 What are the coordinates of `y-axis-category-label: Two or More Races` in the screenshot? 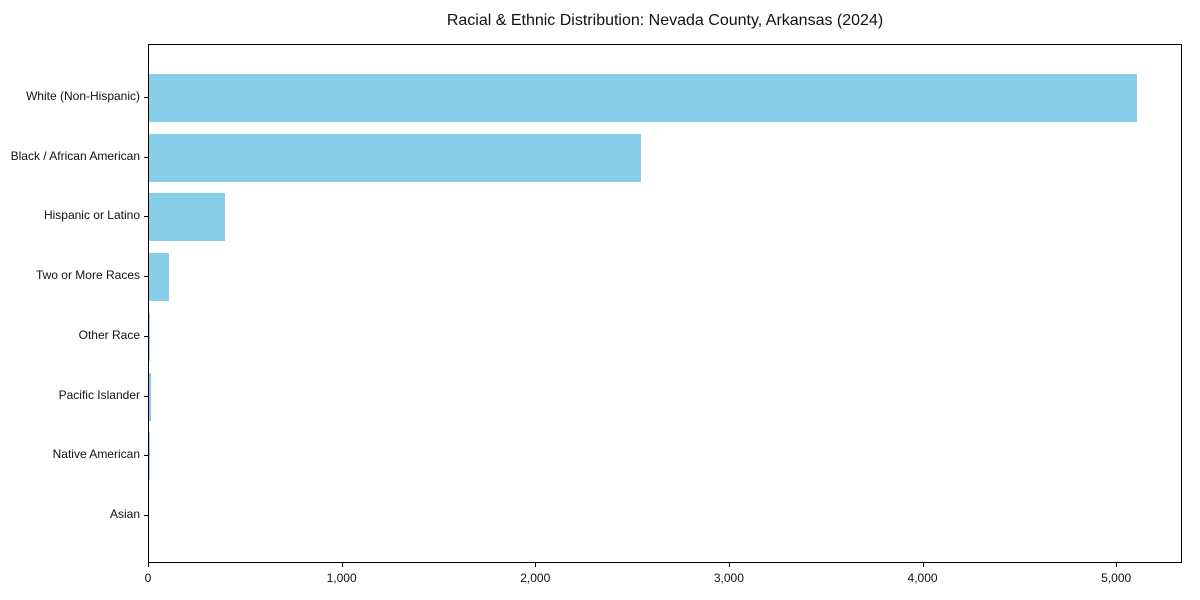 It's located at (87, 275).